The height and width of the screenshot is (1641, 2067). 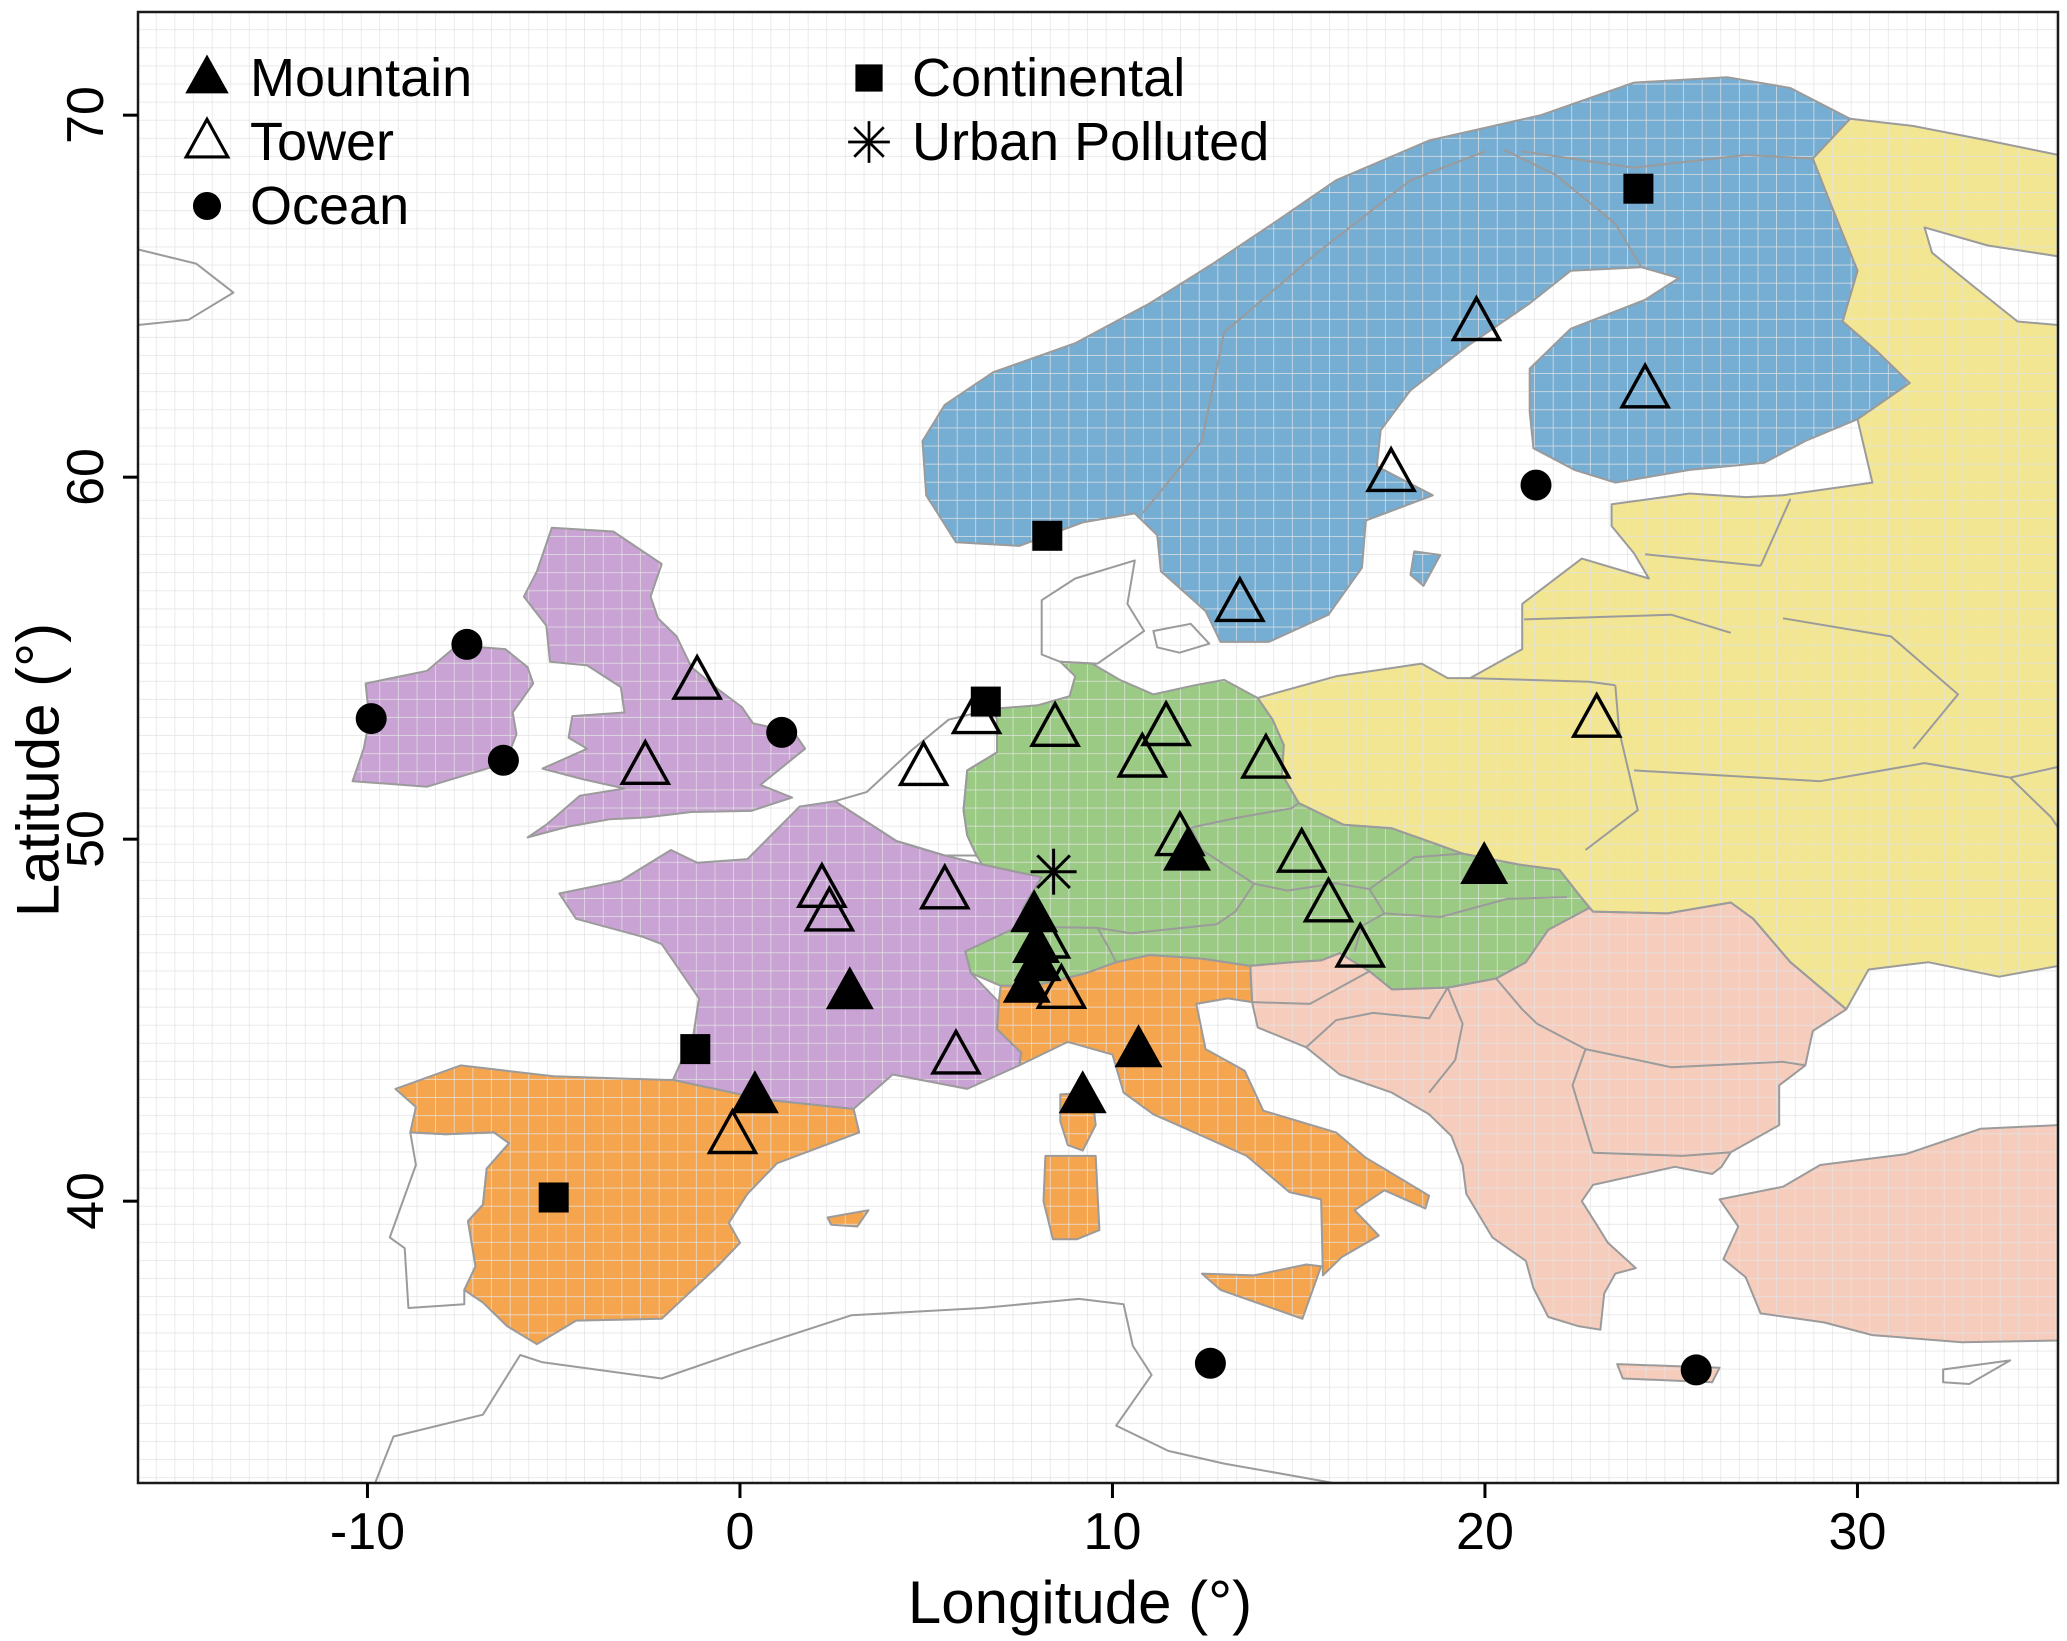 What do you see at coordinates (1053, 871) in the screenshot?
I see `station-marker-urban` at bounding box center [1053, 871].